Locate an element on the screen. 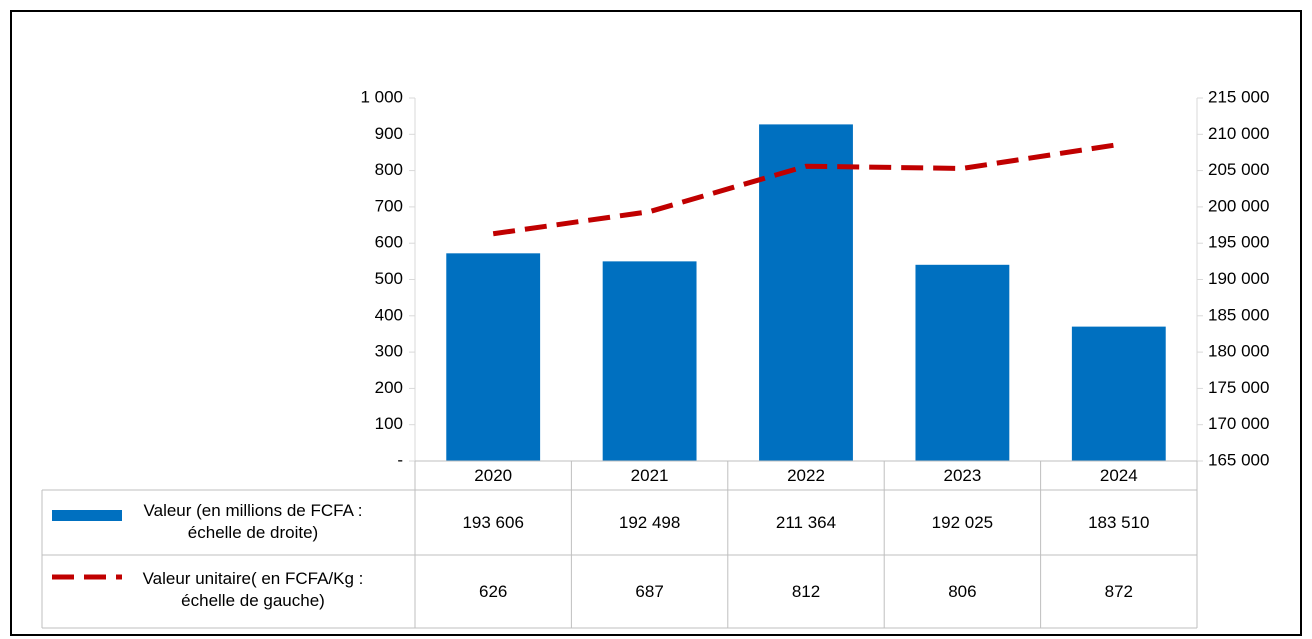  y2-tick-label: 190 000 is located at coordinates (1238, 278).